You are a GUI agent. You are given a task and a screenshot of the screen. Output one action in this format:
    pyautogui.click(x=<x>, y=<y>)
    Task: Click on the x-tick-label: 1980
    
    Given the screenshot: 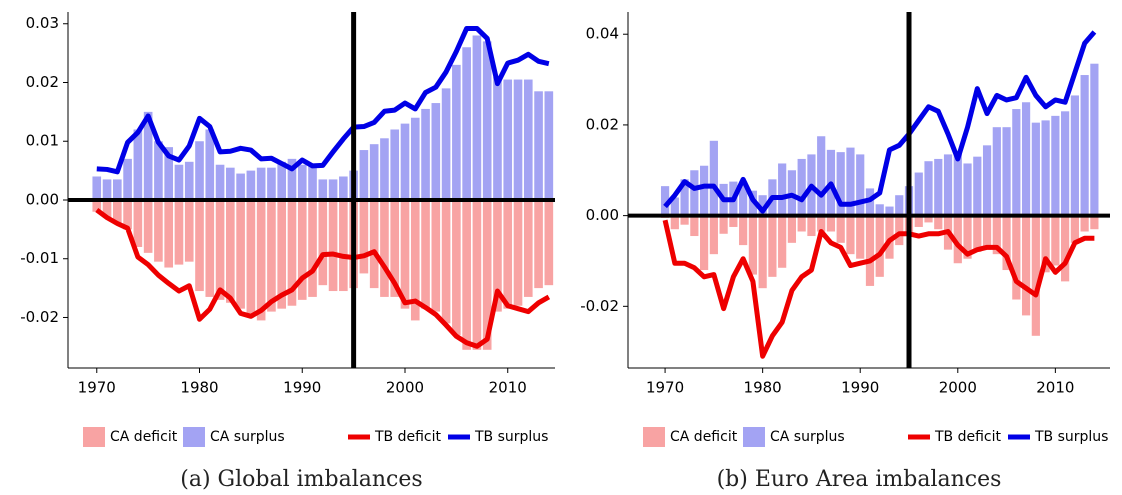 What is the action you would take?
    pyautogui.click(x=763, y=388)
    